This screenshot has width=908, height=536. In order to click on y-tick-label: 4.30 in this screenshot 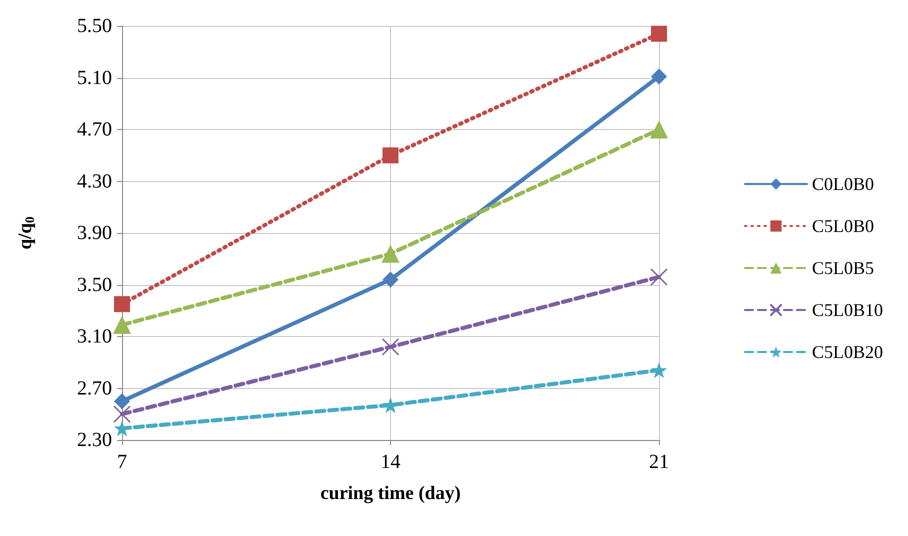, I will do `click(94, 181)`.